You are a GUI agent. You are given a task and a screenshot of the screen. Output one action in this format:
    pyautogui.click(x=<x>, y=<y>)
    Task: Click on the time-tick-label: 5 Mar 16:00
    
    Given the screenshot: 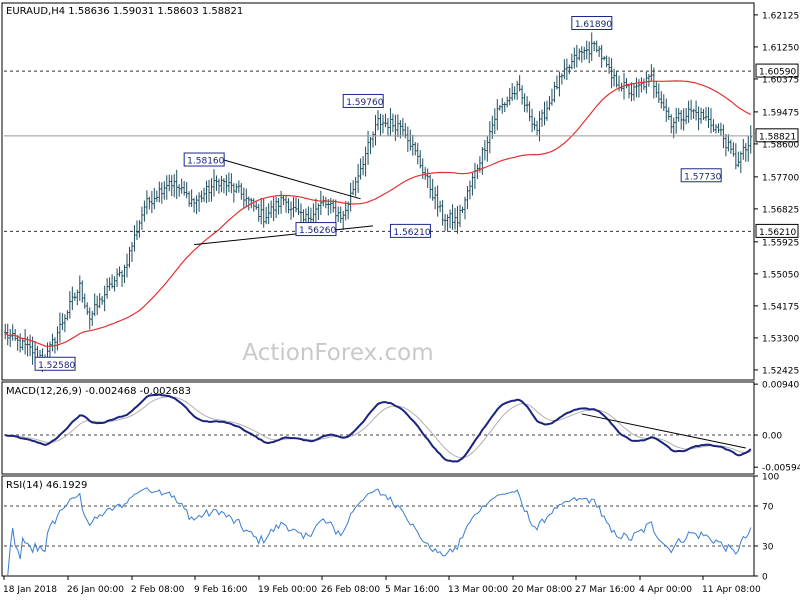 What is the action you would take?
    pyautogui.click(x=412, y=590)
    